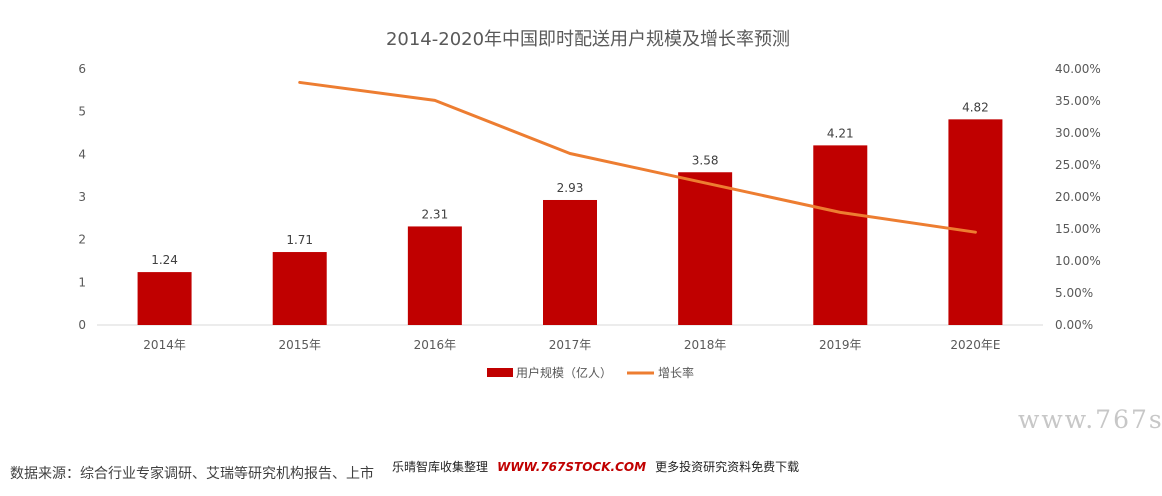  I want to click on legend: 用户规模（亿人） 增长率, so click(590, 372).